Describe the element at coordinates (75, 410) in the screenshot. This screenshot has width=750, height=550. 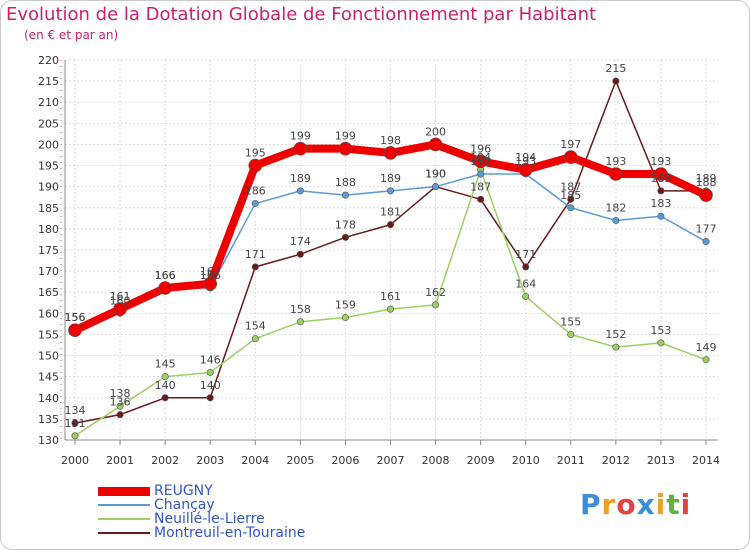
I see `data-label: 134` at that location.